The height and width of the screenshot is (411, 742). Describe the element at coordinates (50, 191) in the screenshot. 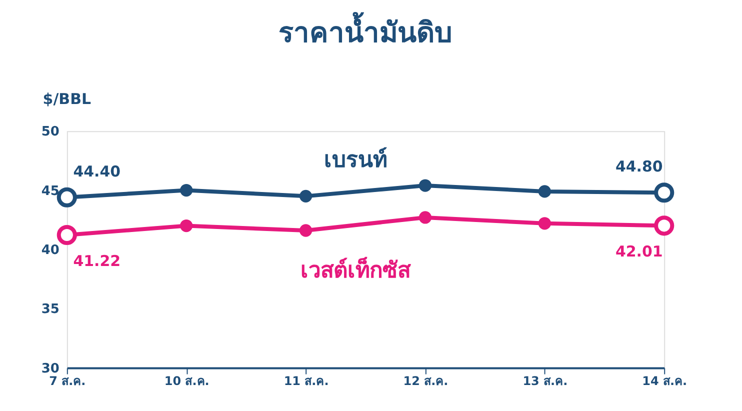

I see `y-tick-label: 45` at that location.